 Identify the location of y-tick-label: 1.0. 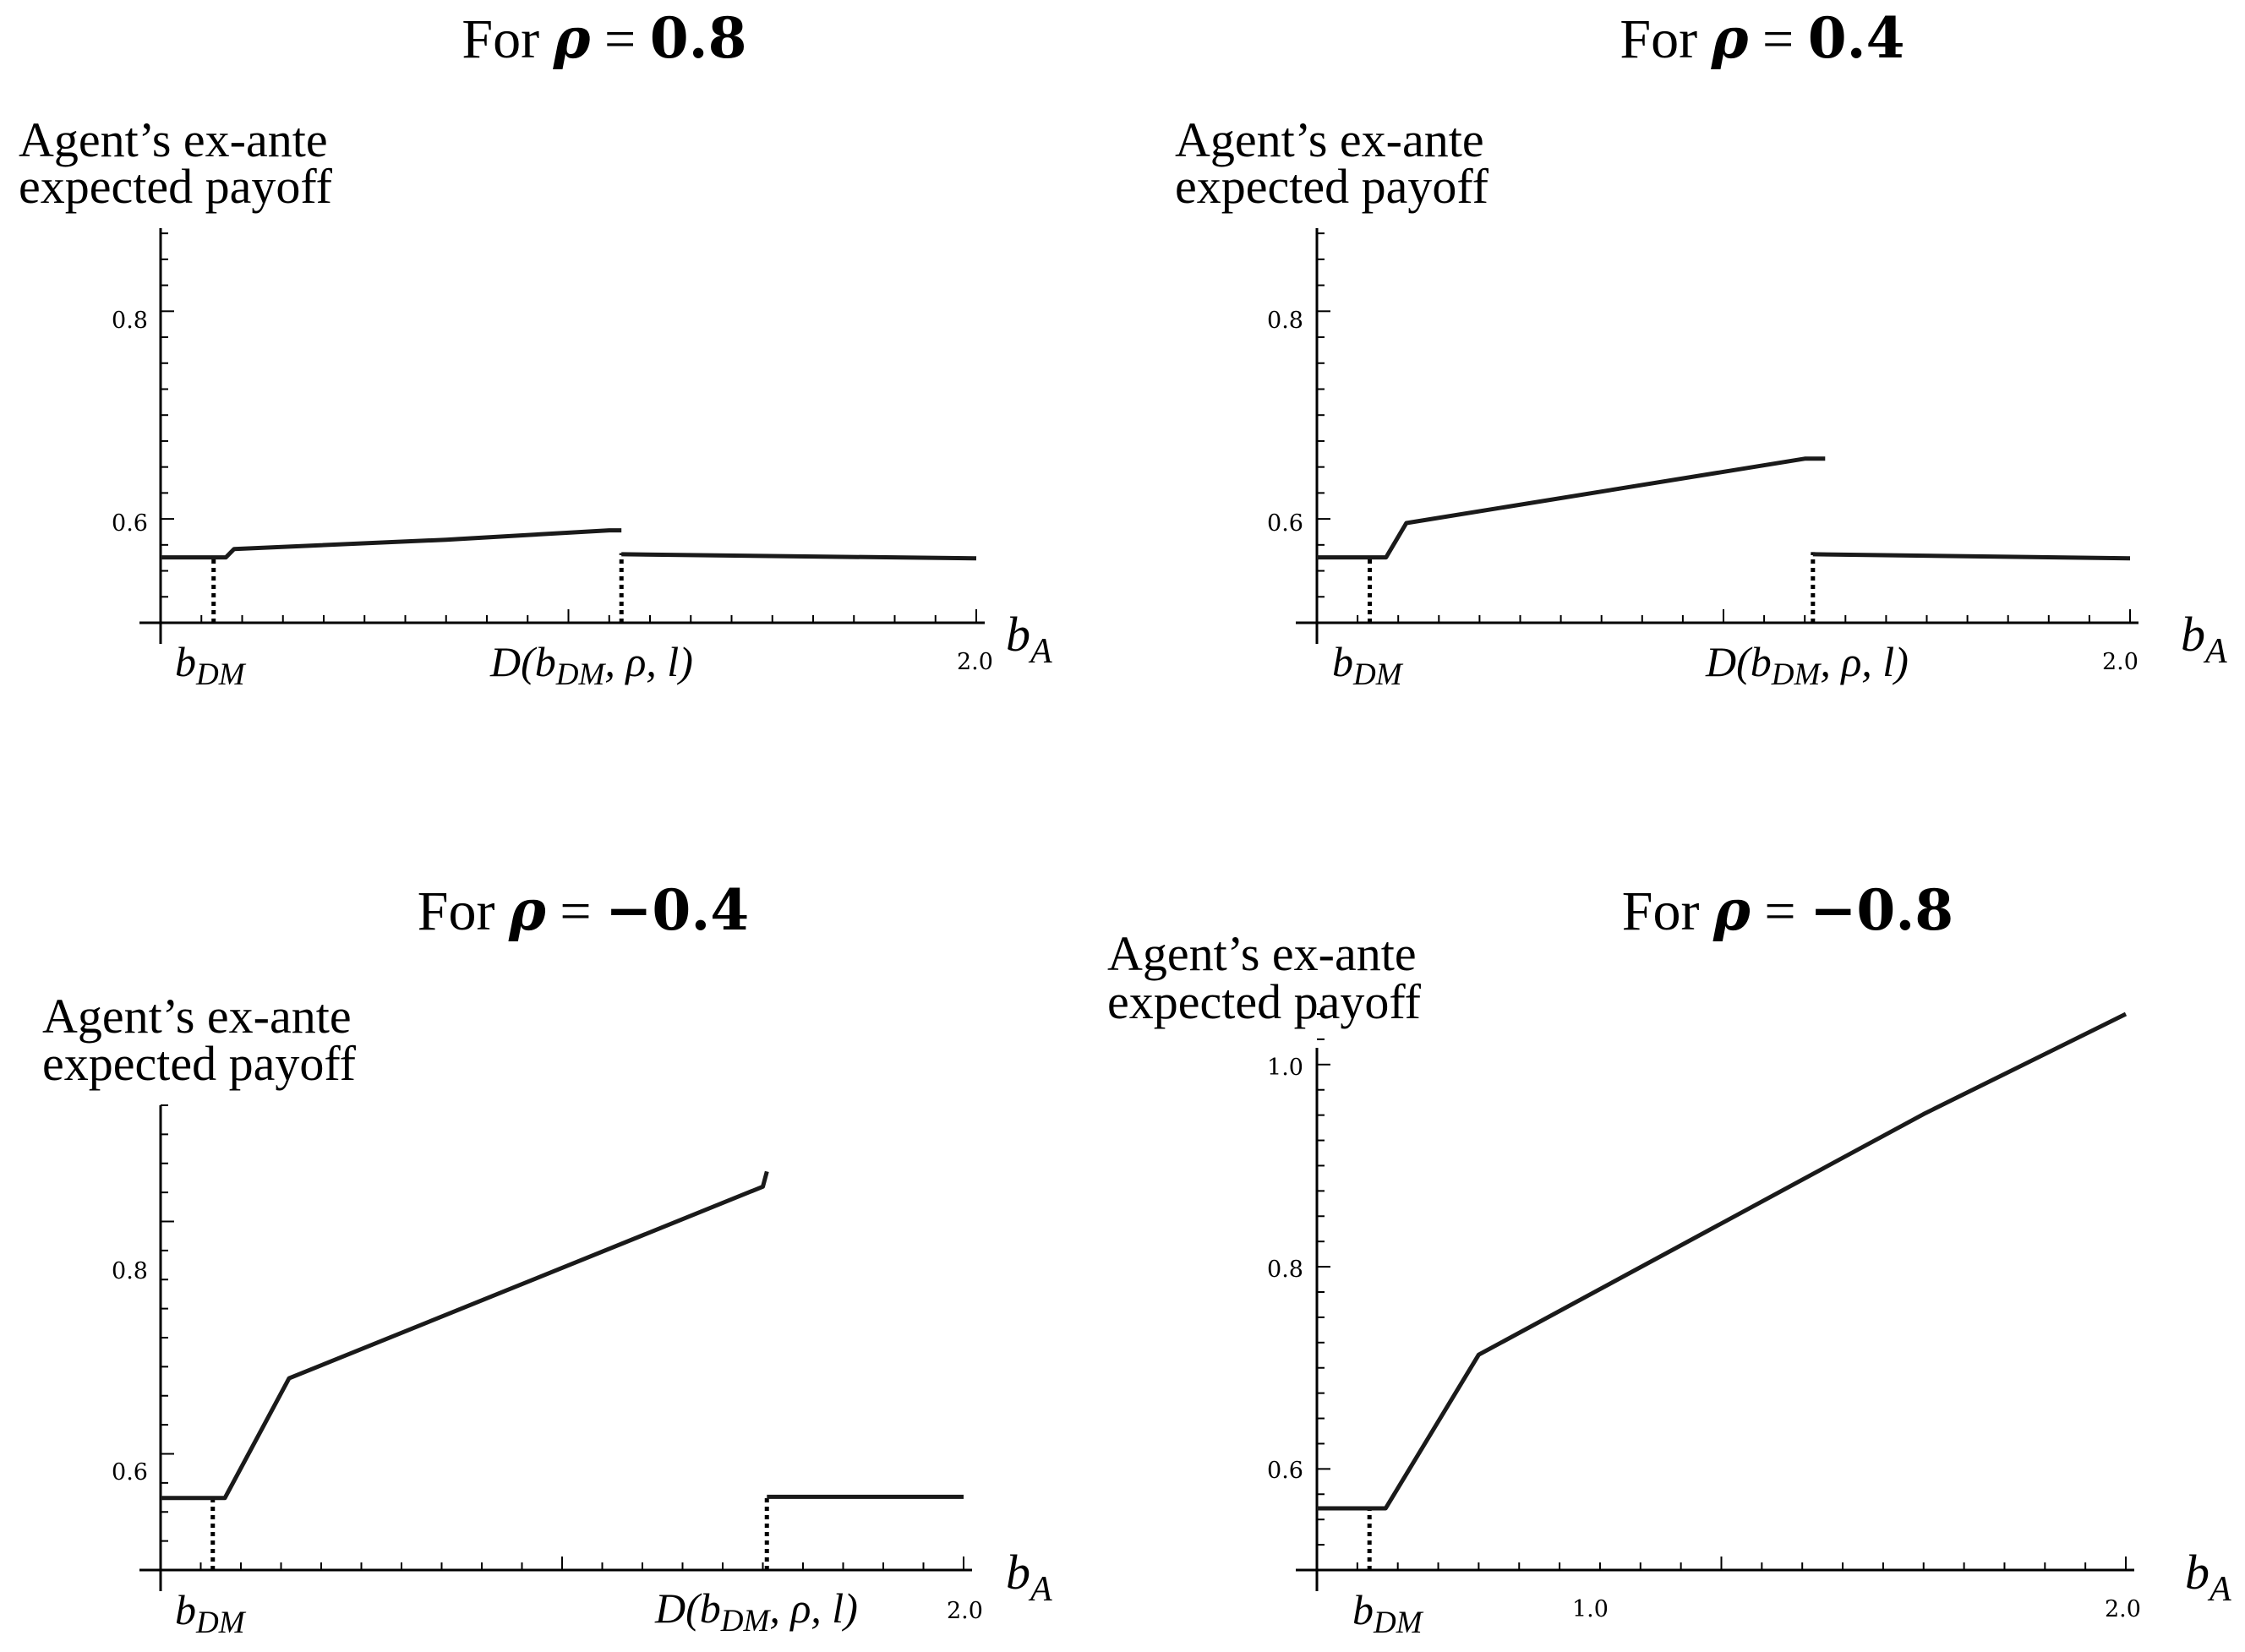
(1285, 1068).